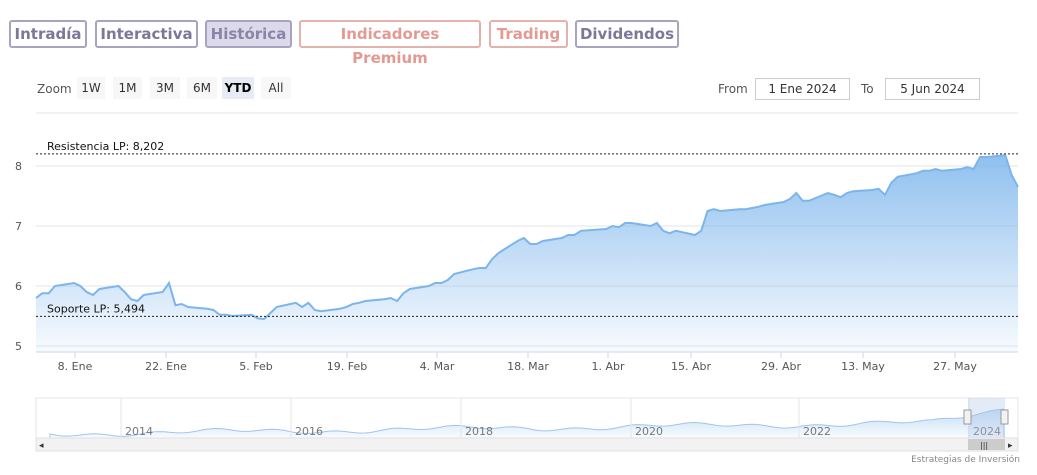  What do you see at coordinates (18, 166) in the screenshot?
I see `y-tick-label: 8` at bounding box center [18, 166].